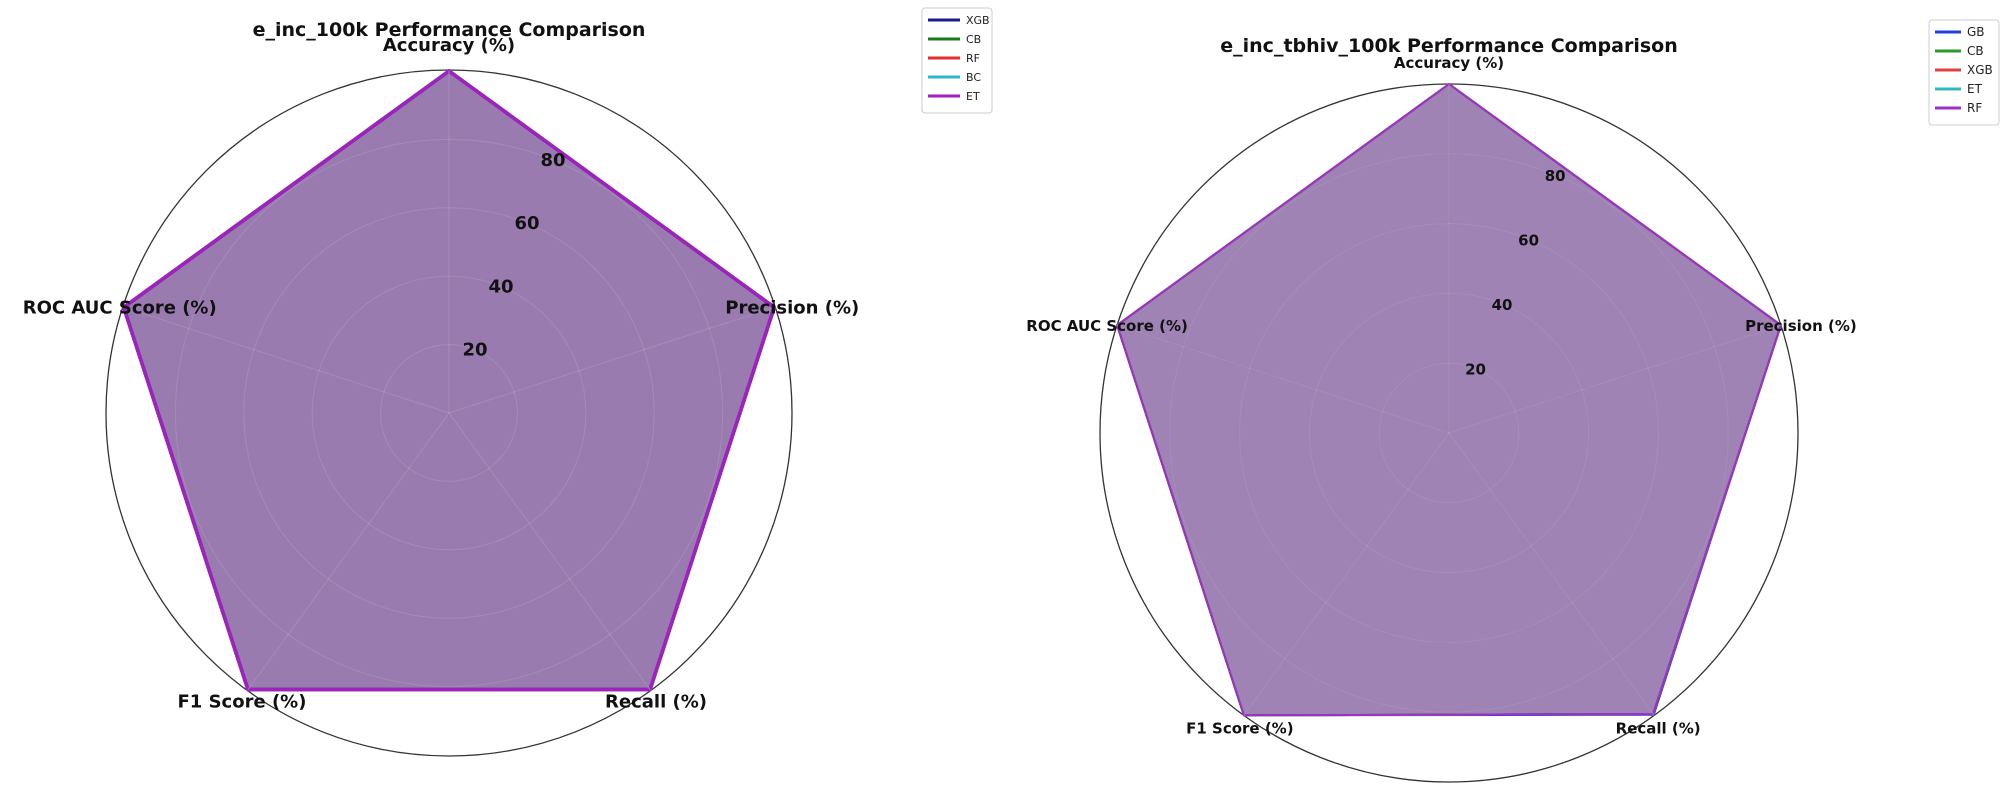  What do you see at coordinates (449, 30) in the screenshot?
I see `chart-title: e_inc_100k Performance Comparison` at bounding box center [449, 30].